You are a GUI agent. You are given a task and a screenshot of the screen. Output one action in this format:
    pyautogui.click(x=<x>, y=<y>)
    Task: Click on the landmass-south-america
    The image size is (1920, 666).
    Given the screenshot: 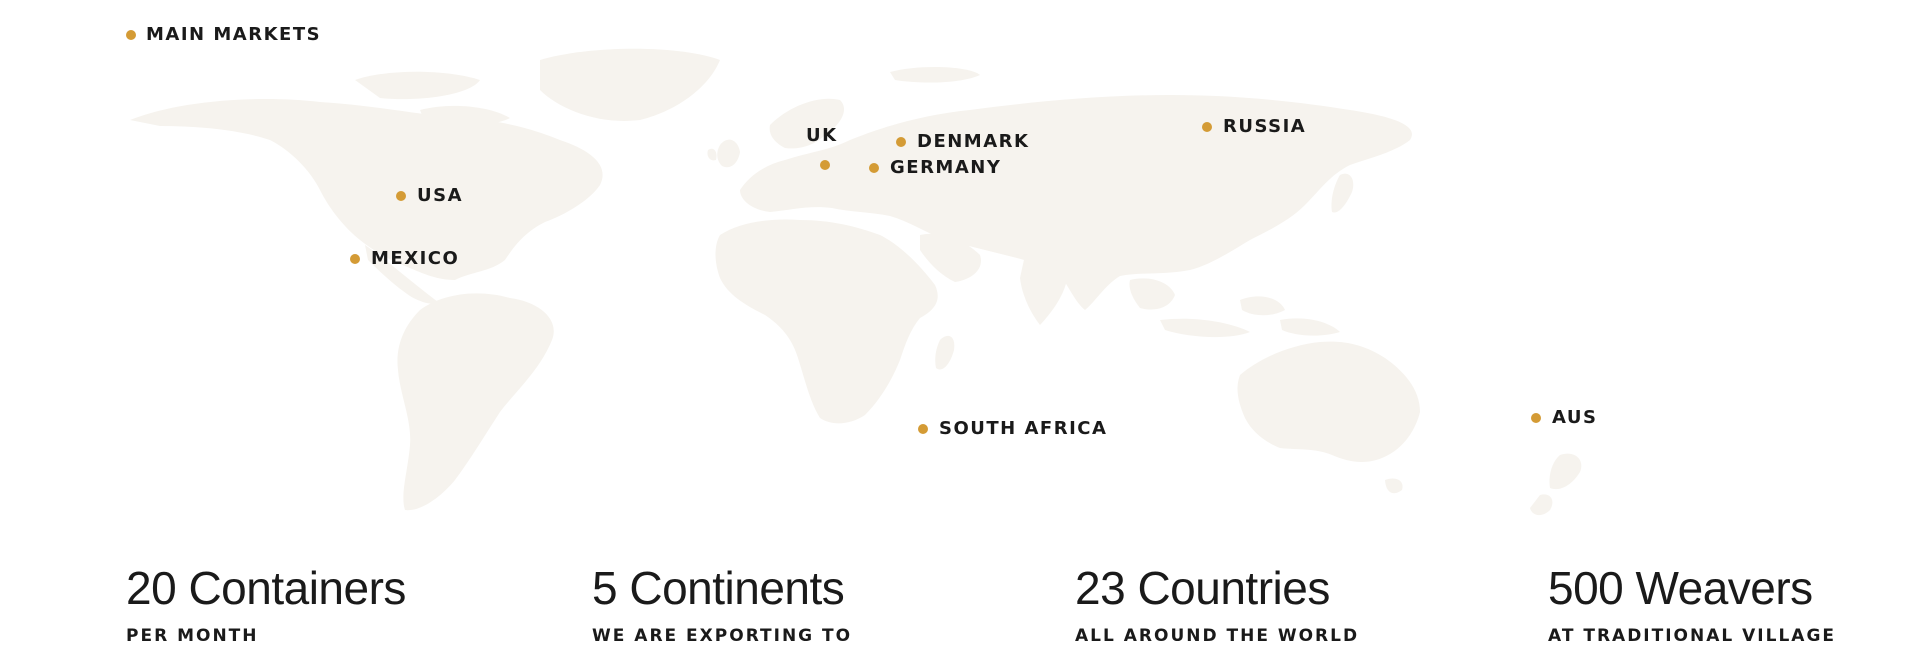 What is the action you would take?
    pyautogui.click(x=475, y=402)
    